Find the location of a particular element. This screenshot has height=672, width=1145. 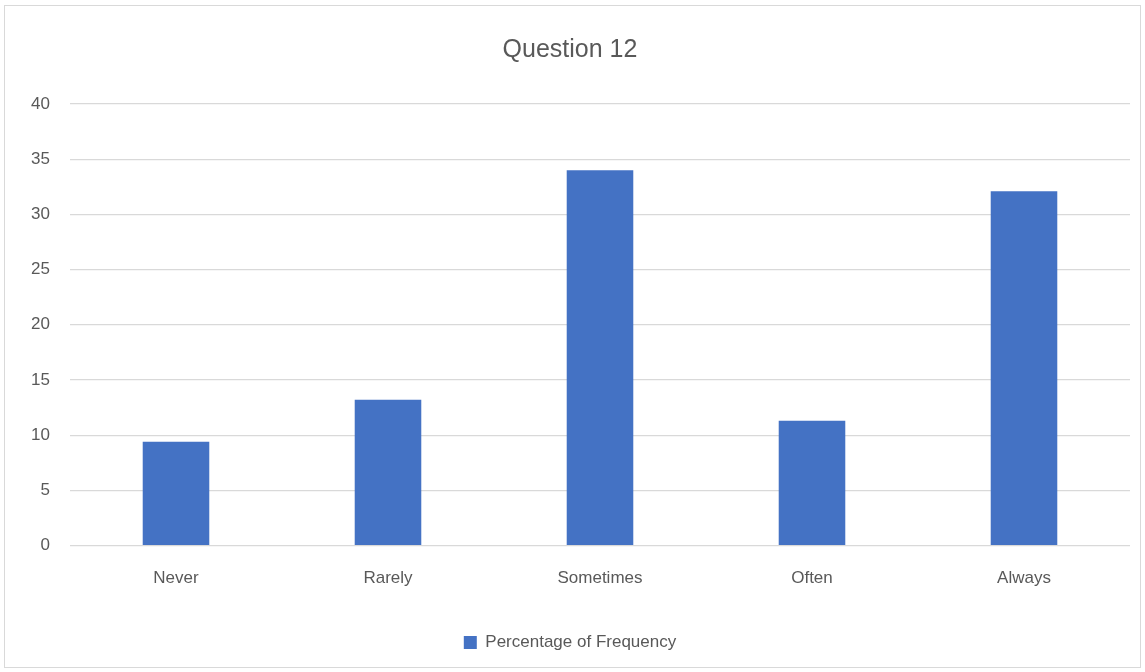

y-tick-label: 20 is located at coordinates (40, 324).